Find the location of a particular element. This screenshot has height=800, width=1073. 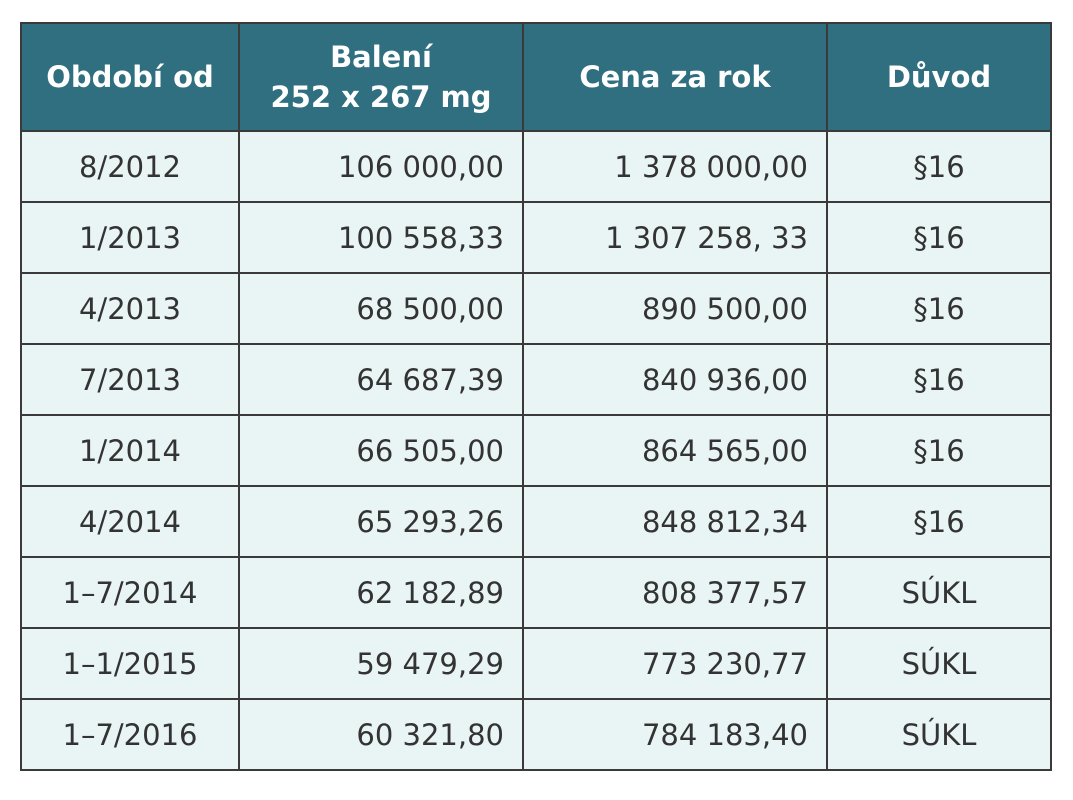

table-cell: 4/2013 is located at coordinates (130, 308).